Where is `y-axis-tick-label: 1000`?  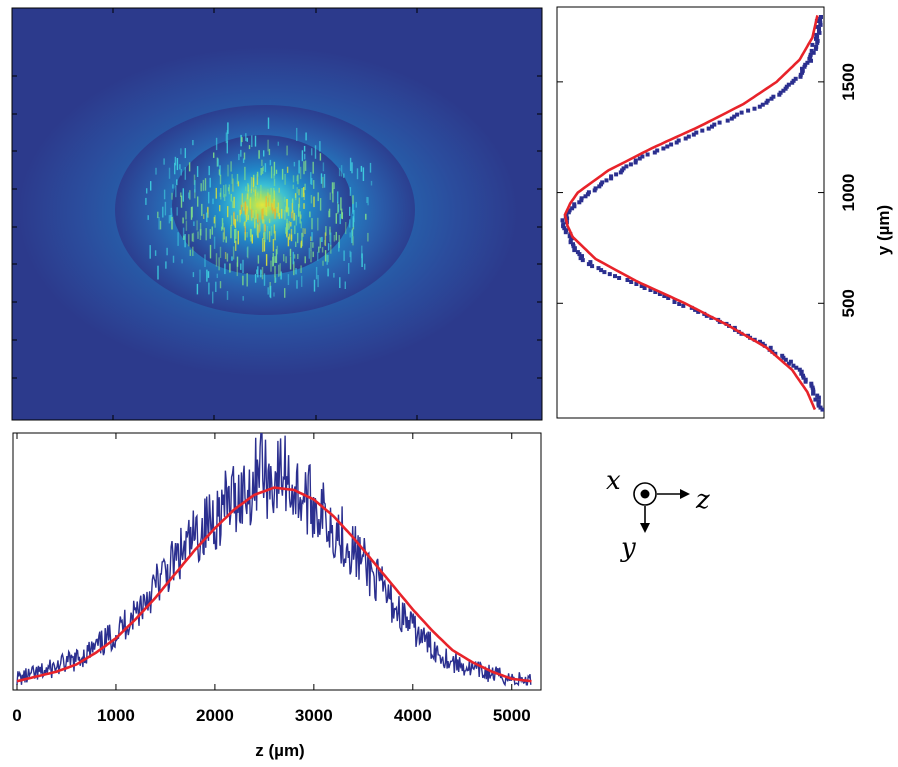
y-axis-tick-label: 1000 is located at coordinates (848, 193).